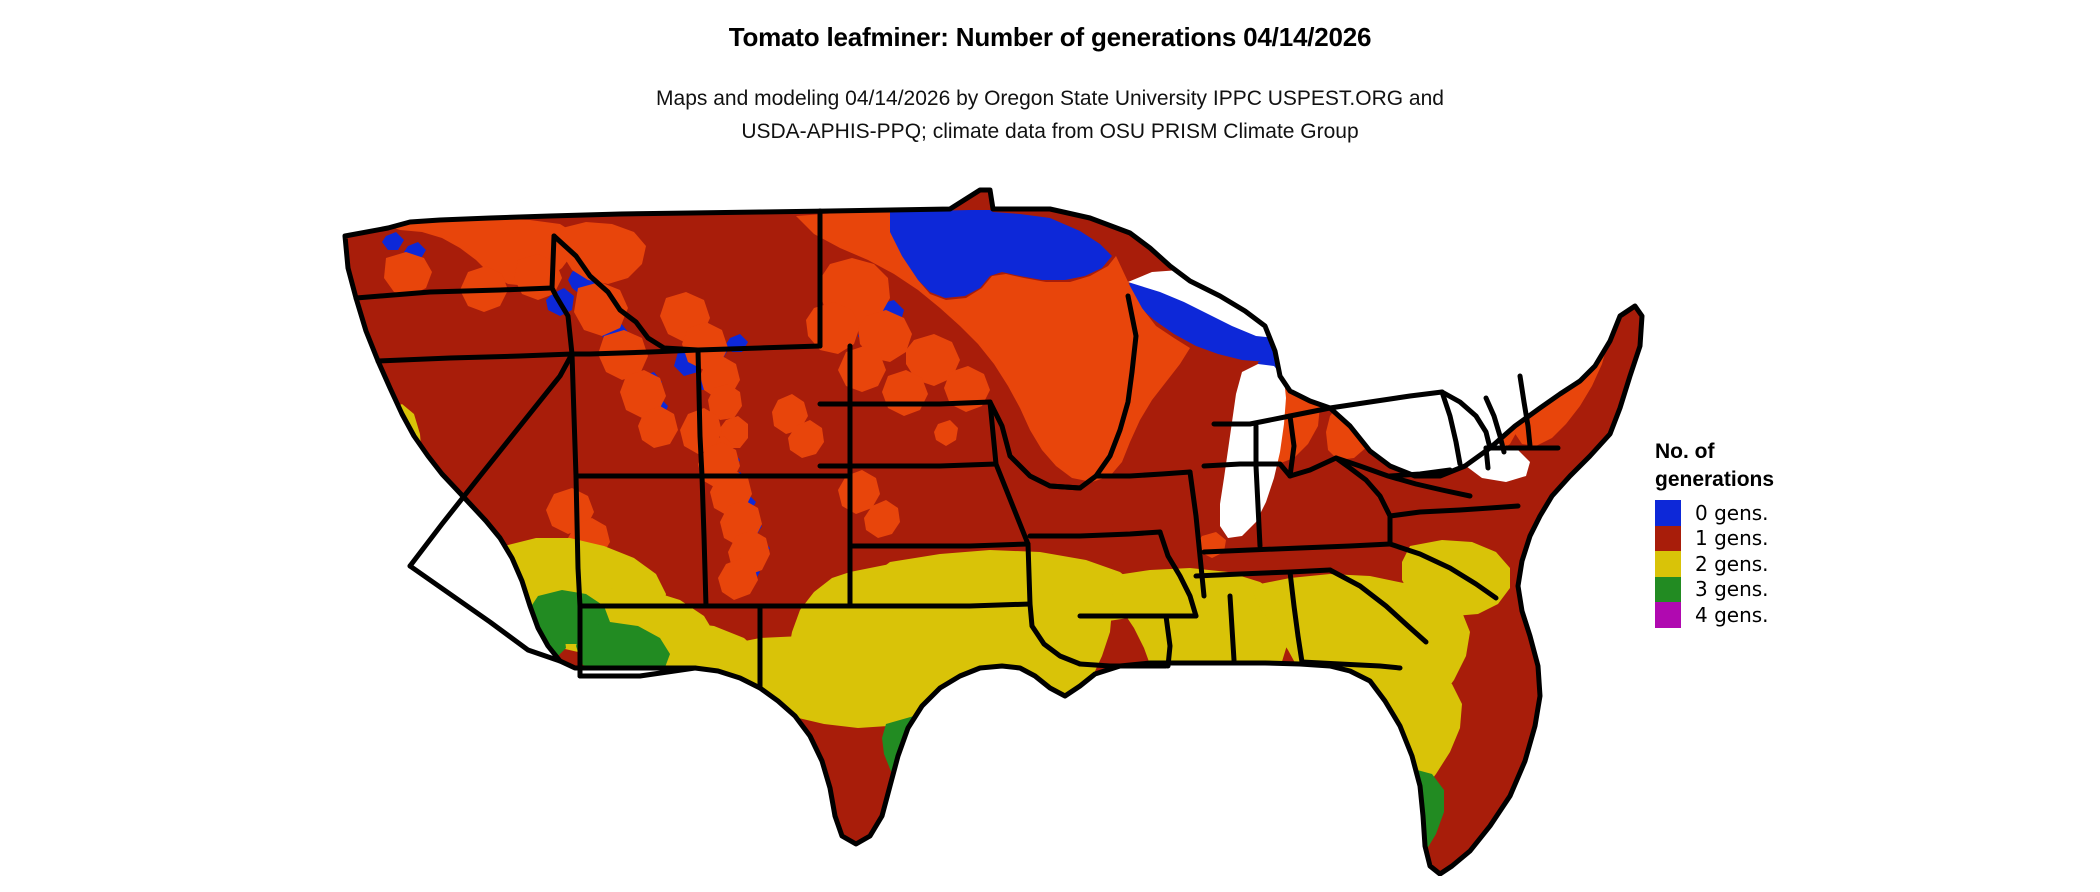 The image size is (2100, 892). What do you see at coordinates (1732, 563) in the screenshot?
I see `legend-label-2-gens: 2 gens.` at bounding box center [1732, 563].